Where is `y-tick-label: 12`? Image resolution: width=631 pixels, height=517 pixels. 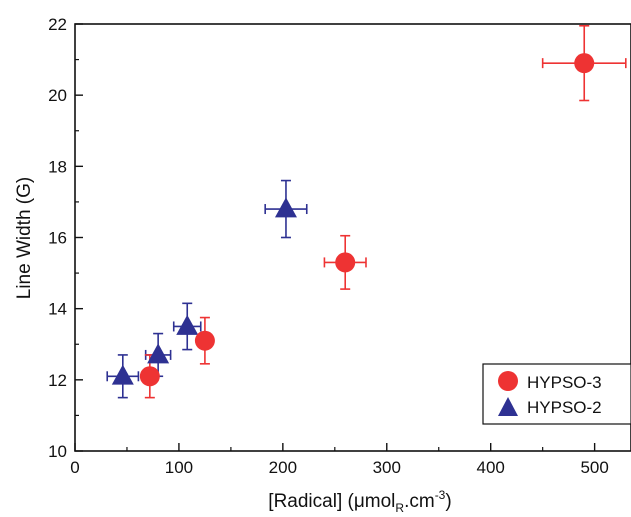 y-tick-label: 12 is located at coordinates (57, 380).